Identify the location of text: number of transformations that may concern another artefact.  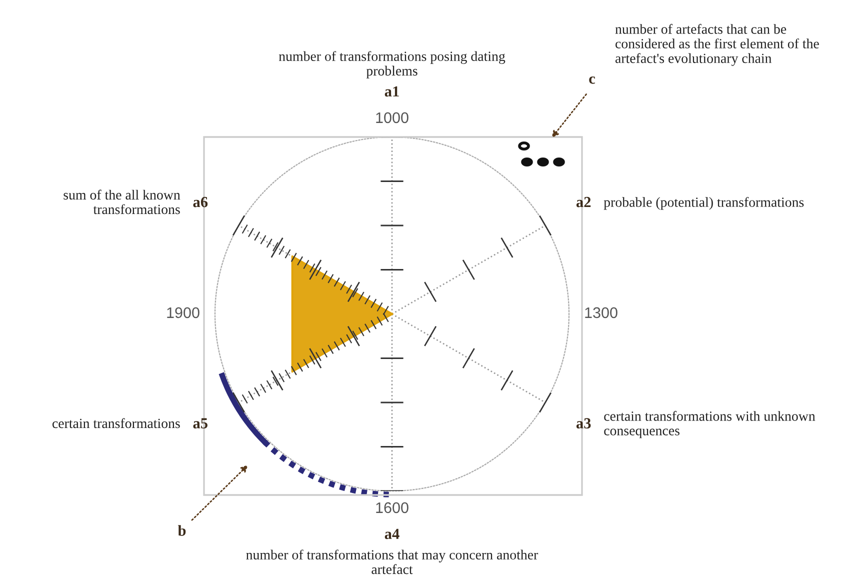
(392, 562).